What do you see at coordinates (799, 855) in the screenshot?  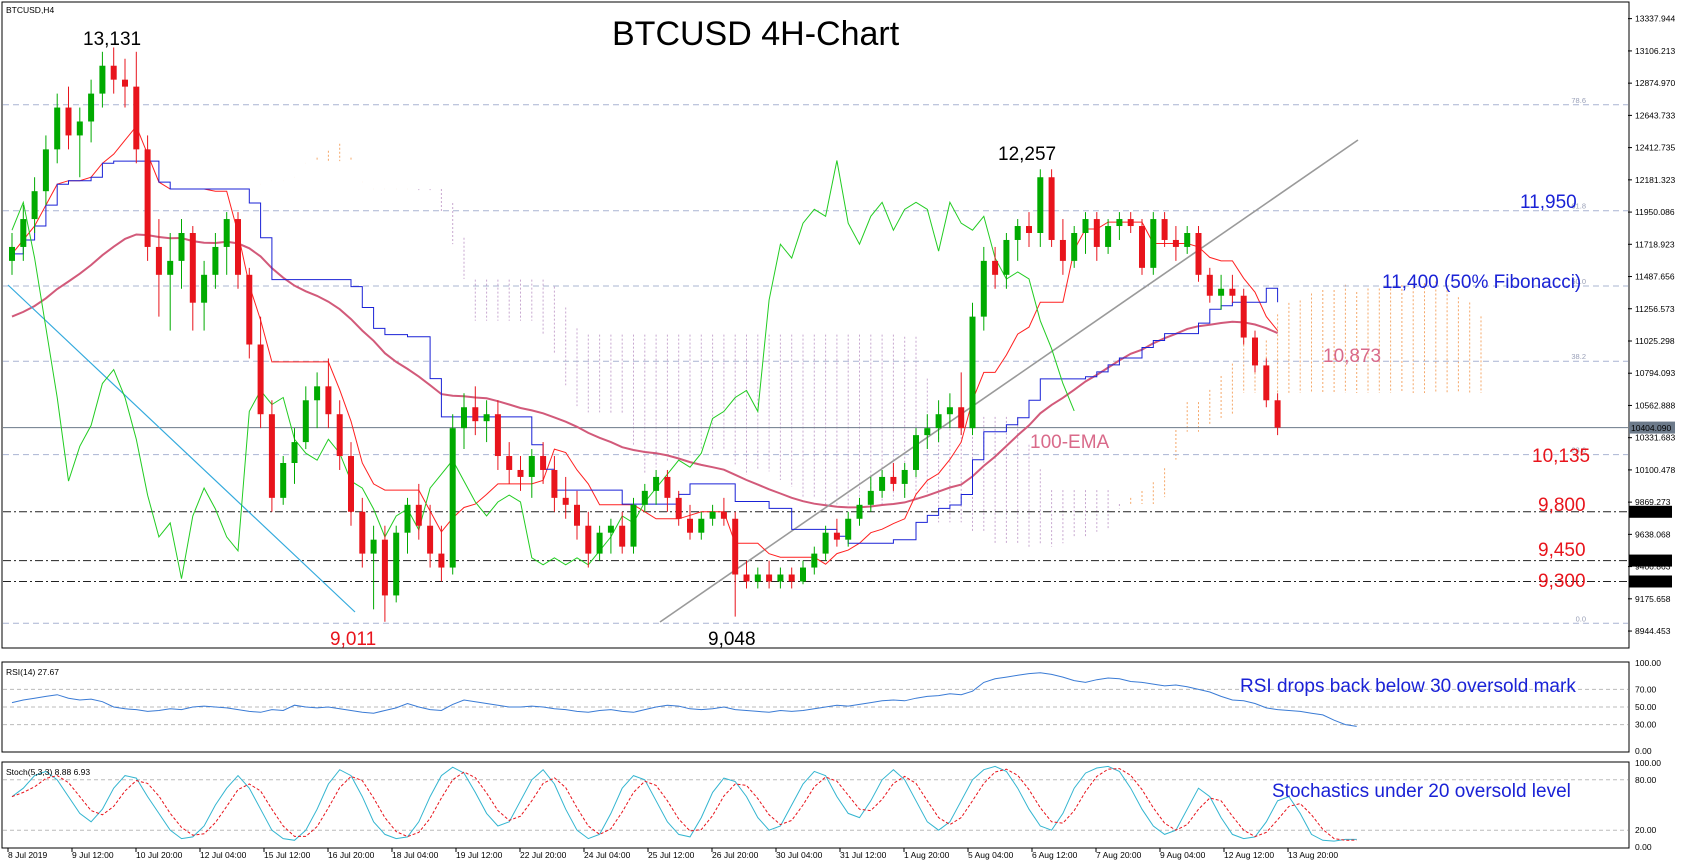 I see `time-tick-label: 30 Jul 04:00` at bounding box center [799, 855].